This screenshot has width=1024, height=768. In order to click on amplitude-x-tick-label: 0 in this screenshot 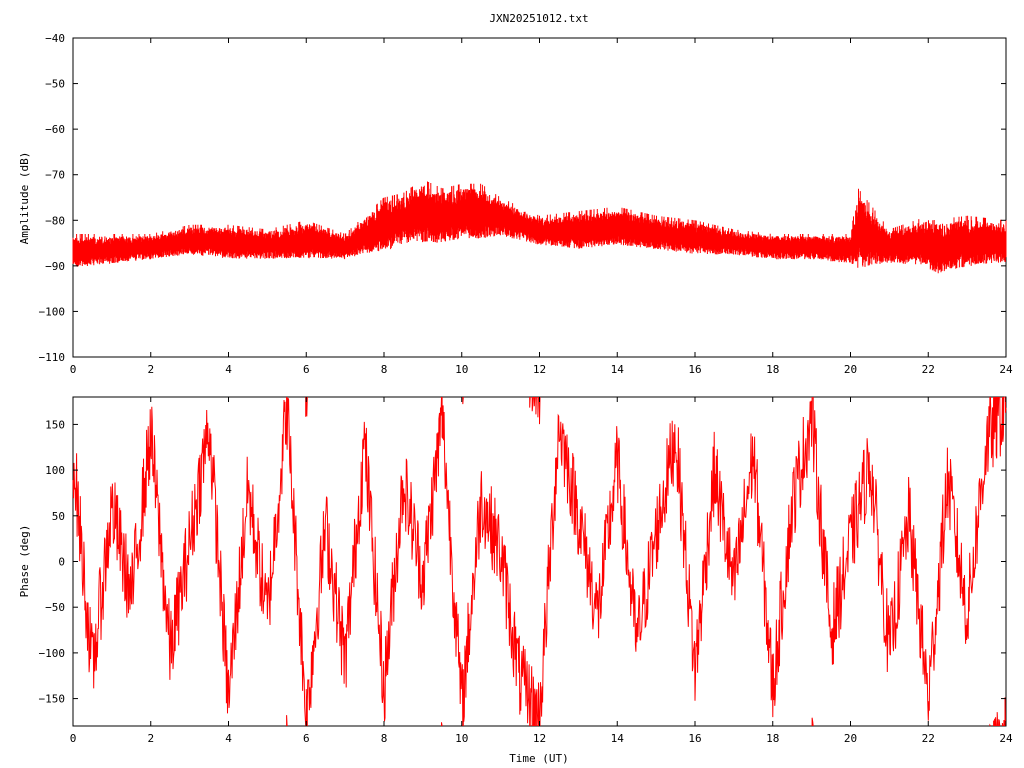, I will do `click(73, 369)`.